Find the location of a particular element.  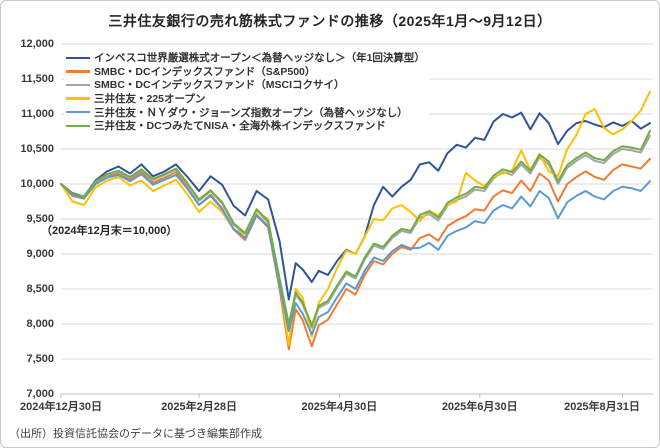

x-tick-label: 2024年12月30日 is located at coordinates (61, 407).